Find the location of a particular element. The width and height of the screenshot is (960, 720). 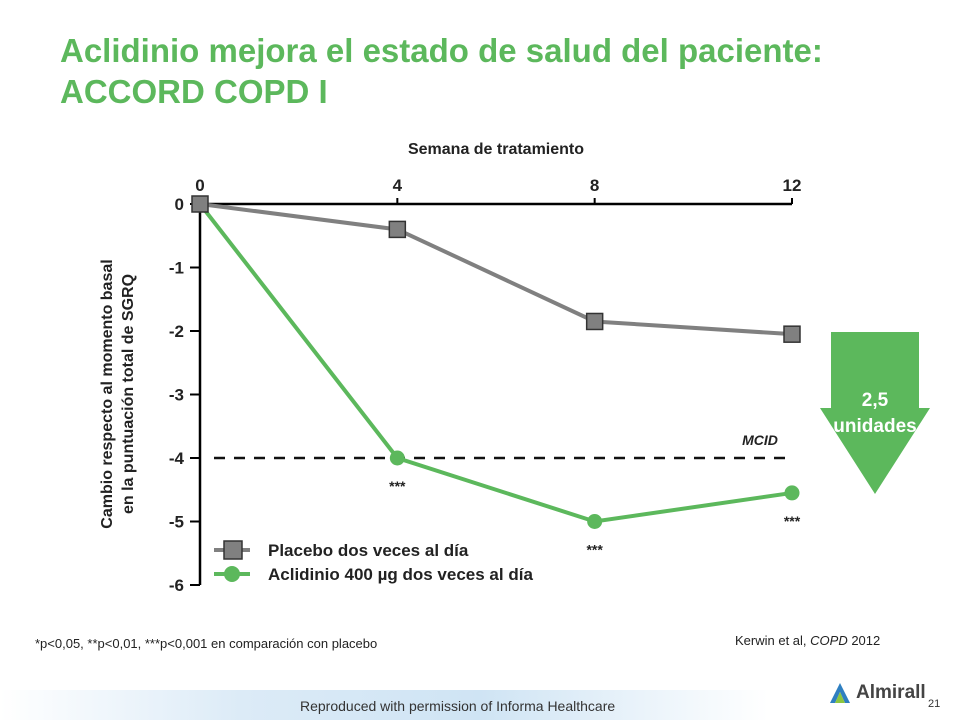

difference-arrow: 2,5 unidades is located at coordinates (875, 413).